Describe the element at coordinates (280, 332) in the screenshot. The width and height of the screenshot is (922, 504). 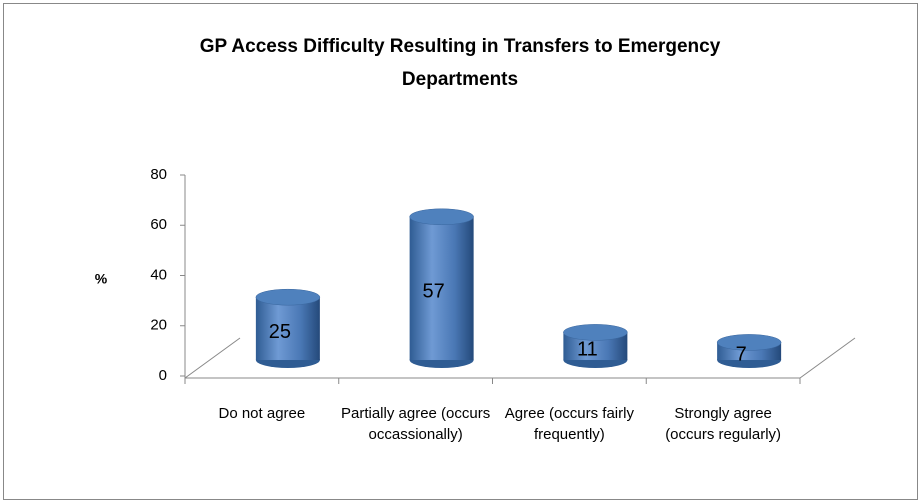
I see `data-label: 25` at that location.